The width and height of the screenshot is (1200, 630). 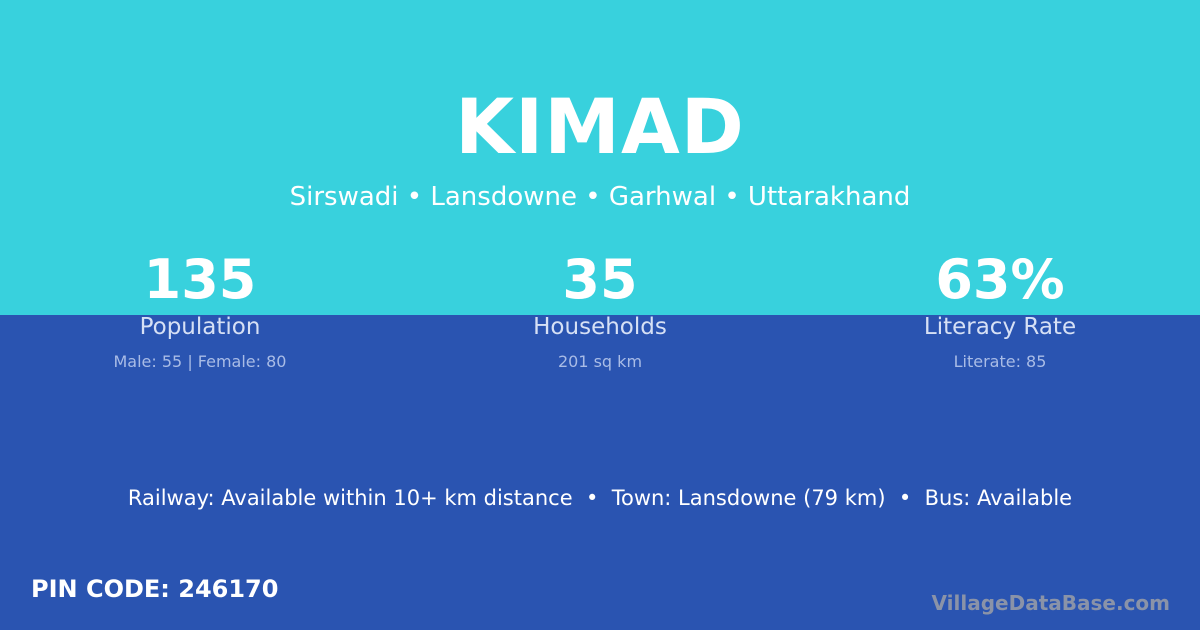 What do you see at coordinates (200, 361) in the screenshot?
I see `stat-detail: Male: 55 | Female: 80` at bounding box center [200, 361].